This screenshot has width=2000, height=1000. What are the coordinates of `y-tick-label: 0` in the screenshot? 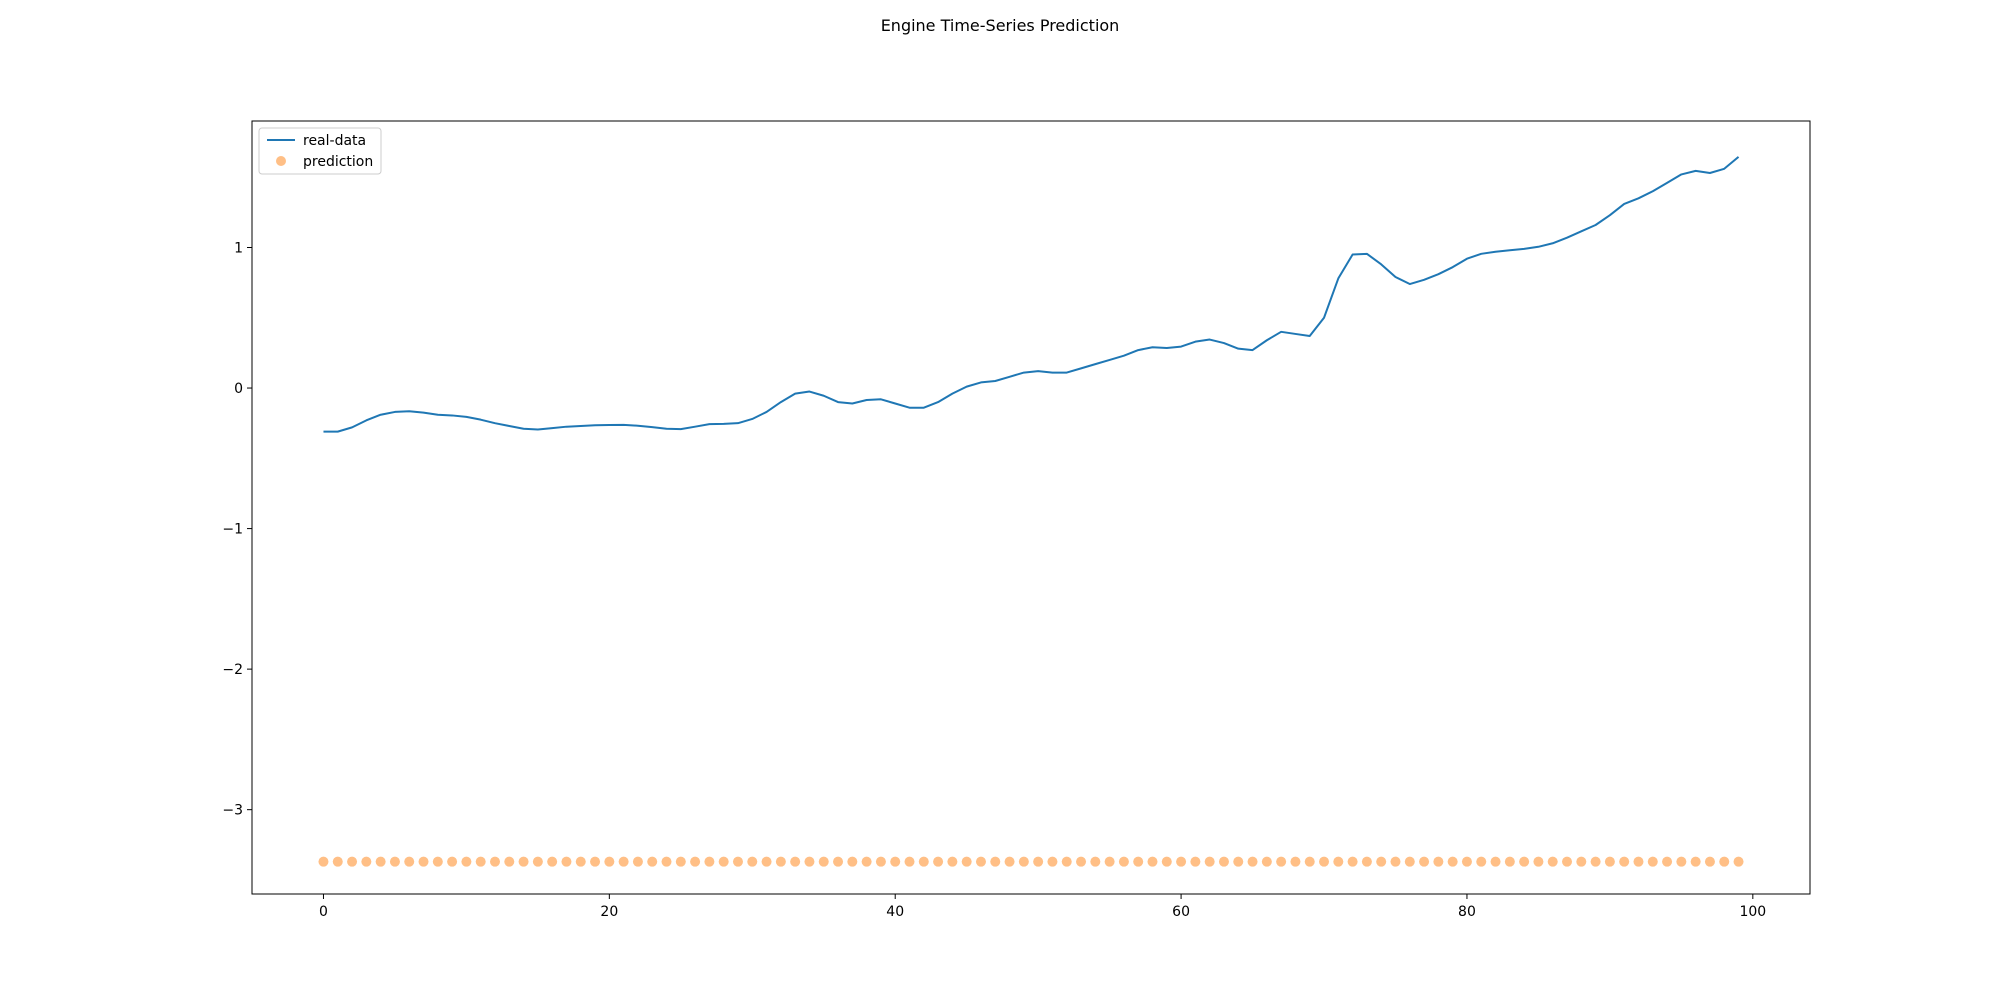 It's located at (238, 389).